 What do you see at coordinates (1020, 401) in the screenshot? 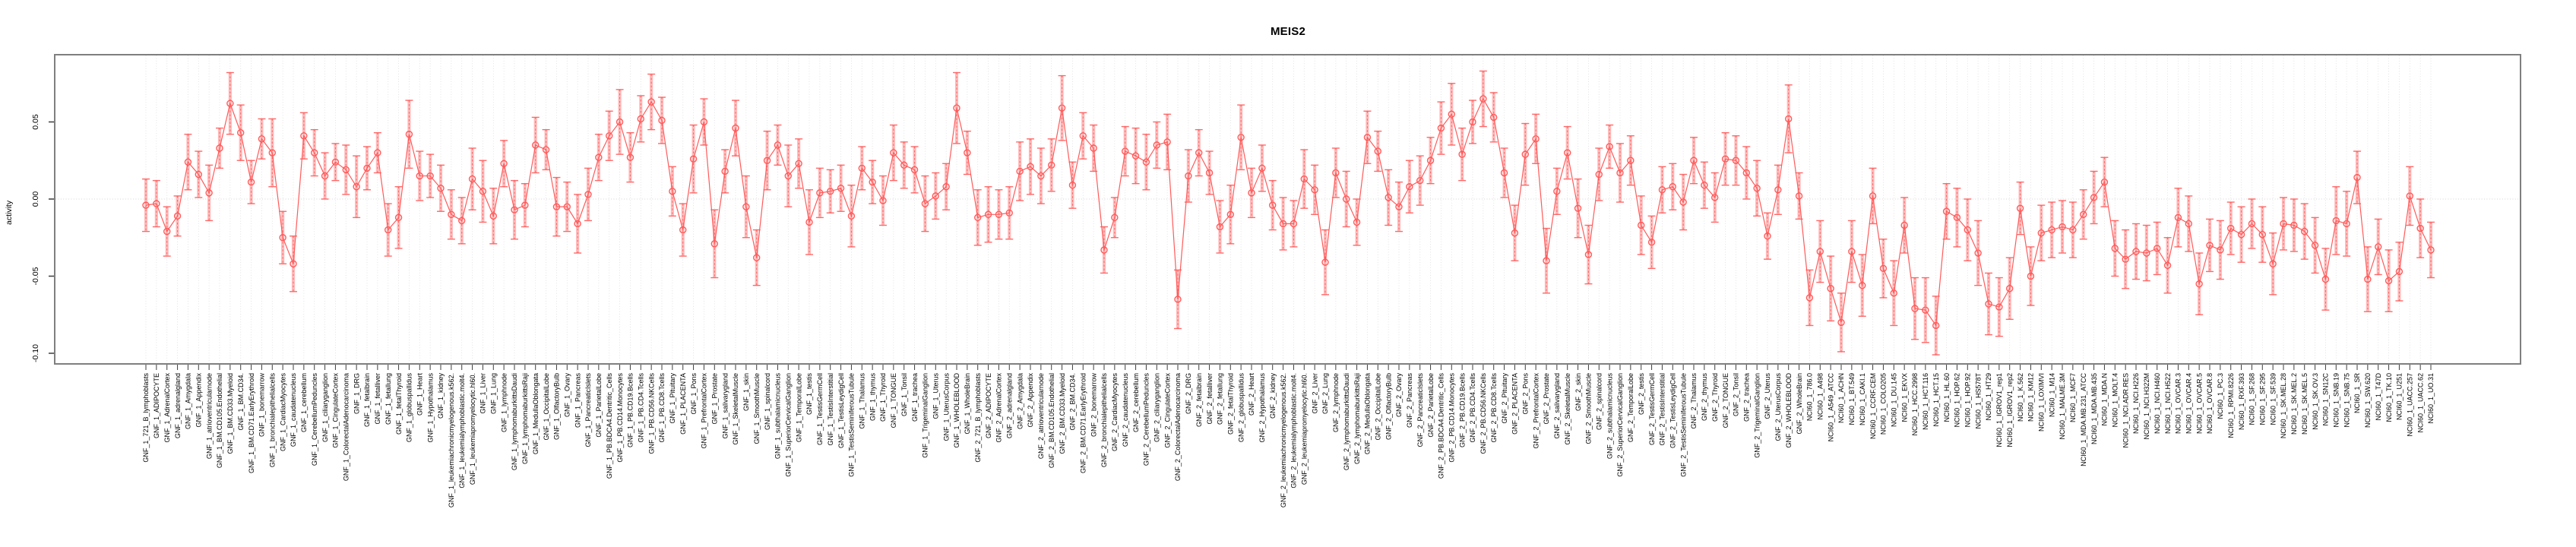
I see `x-tick-label: GNF_2_Amygdala` at bounding box center [1020, 401].